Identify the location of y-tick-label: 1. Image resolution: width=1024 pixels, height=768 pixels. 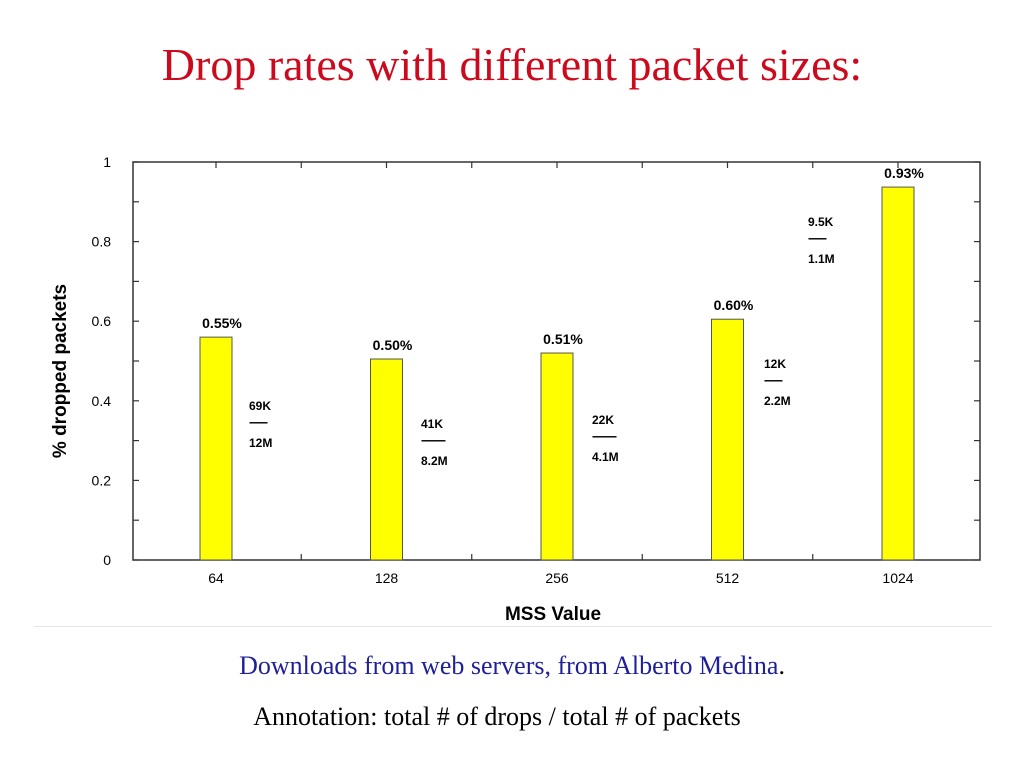
(107, 162).